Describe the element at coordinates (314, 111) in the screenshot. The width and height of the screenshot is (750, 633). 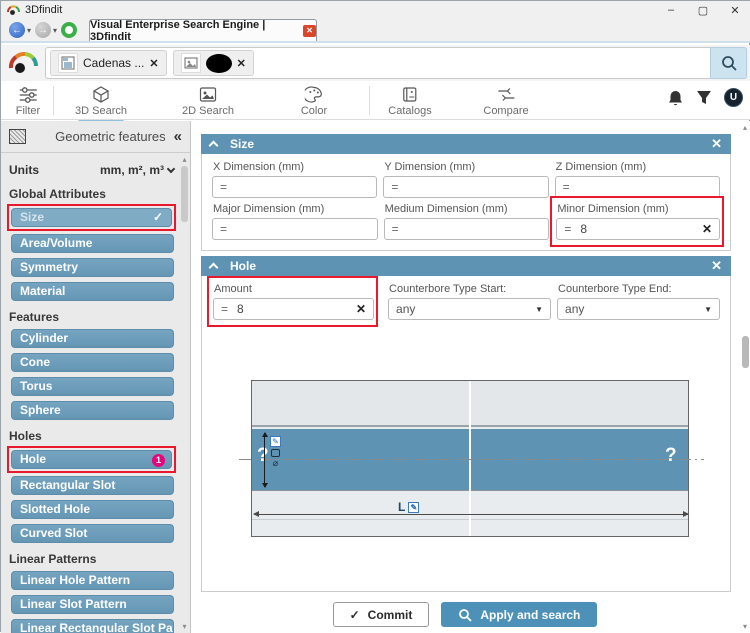
I see `toolbar-color-label: Color` at that location.